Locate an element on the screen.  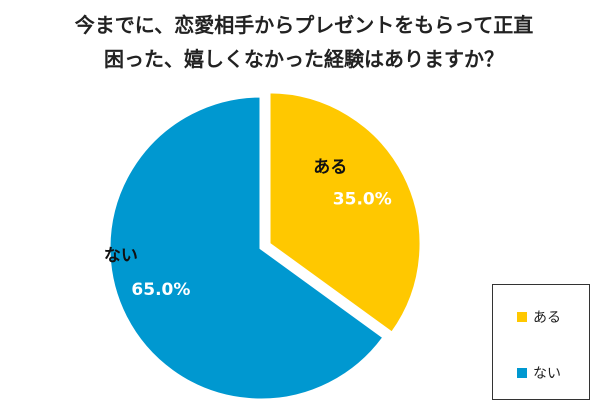
chart-title-line-2: 困った、嬉しくなかった経験はありますか？ is located at coordinates (304, 59).